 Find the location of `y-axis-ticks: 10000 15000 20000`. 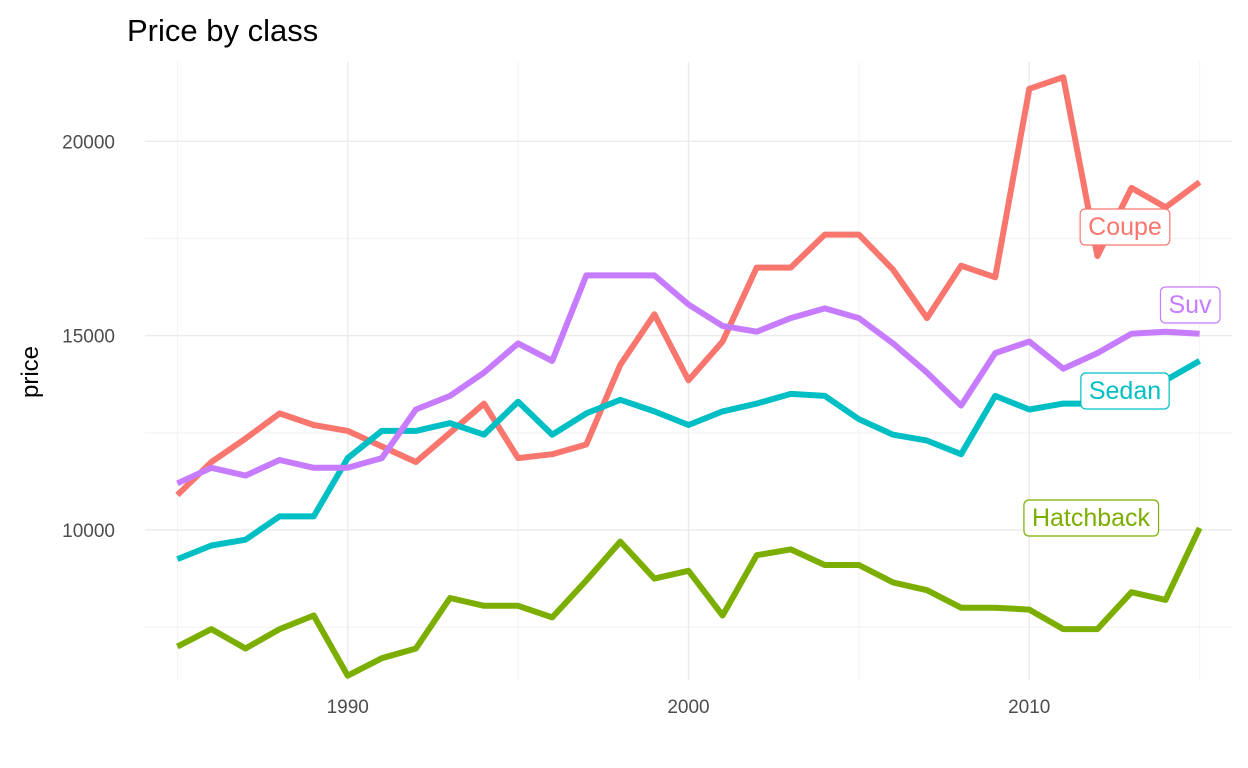

y-axis-ticks: 10000 15000 20000 is located at coordinates (88, 337).